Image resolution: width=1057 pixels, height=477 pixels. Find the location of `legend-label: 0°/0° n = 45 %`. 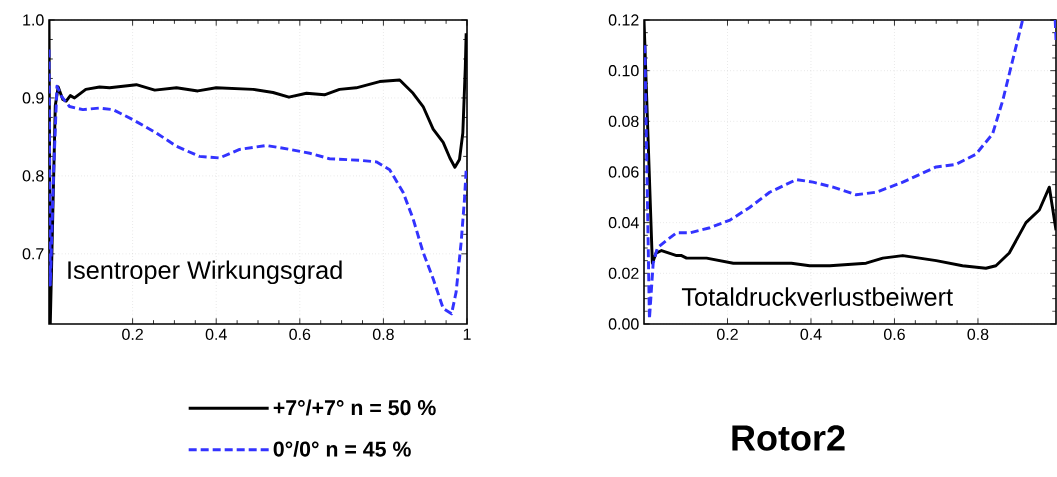

legend-label: 0°/0° n = 45 % is located at coordinates (342, 448).